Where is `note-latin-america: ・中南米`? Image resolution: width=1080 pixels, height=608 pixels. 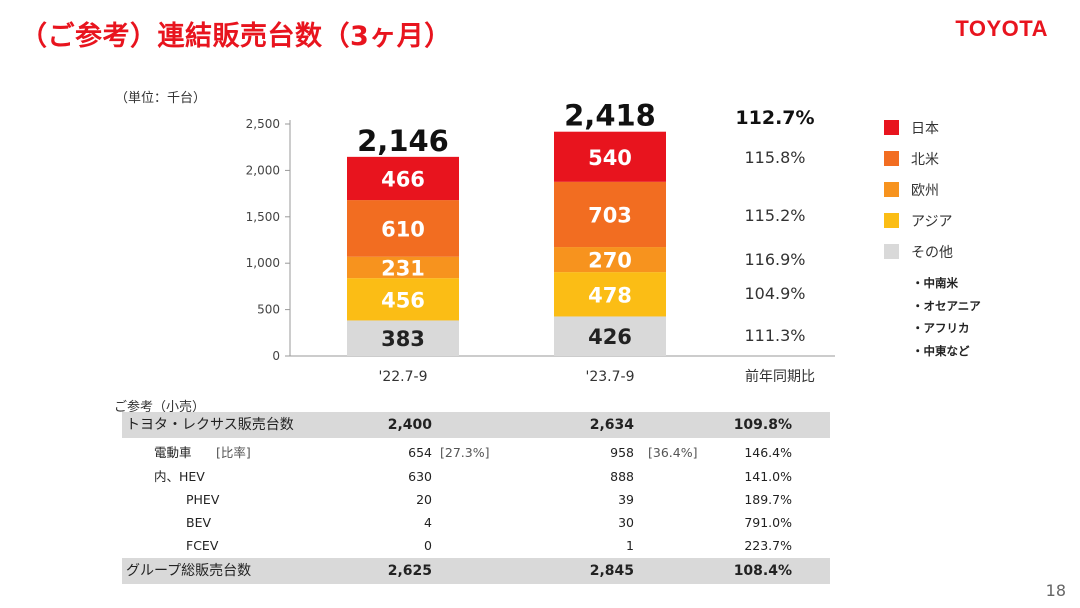 note-latin-america: ・中南米 is located at coordinates (935, 283).